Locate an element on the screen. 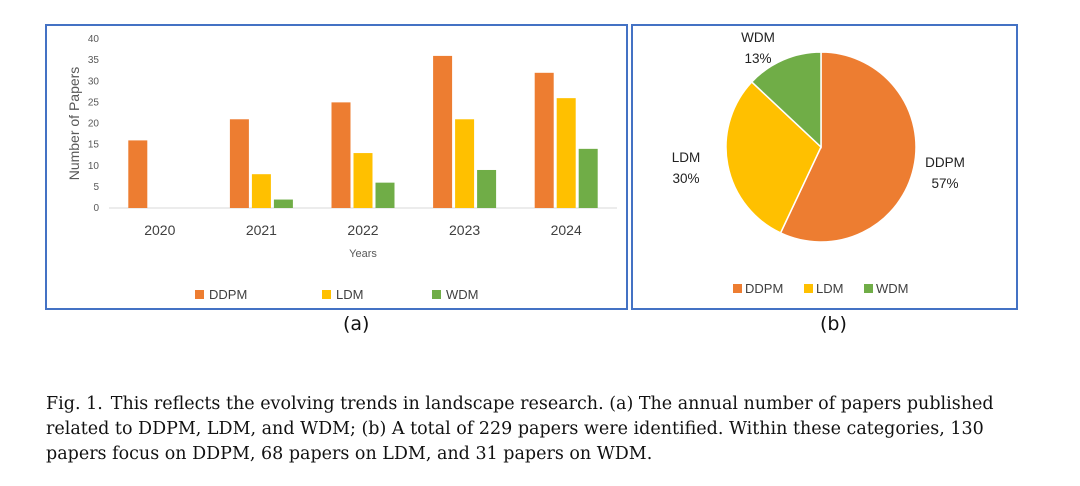  bar-wdm-2022 is located at coordinates (385, 195).